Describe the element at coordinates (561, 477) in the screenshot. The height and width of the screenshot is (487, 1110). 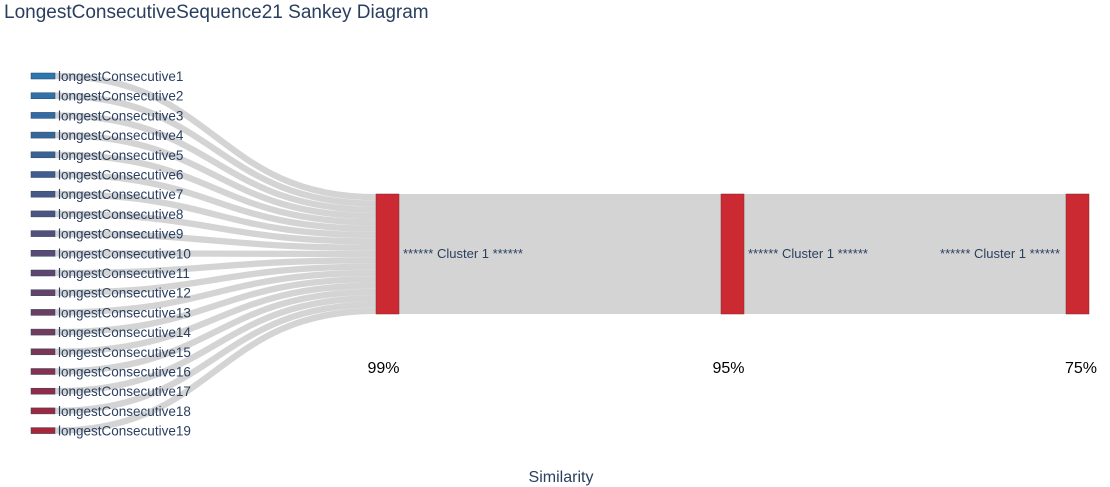
I see `x-axis-label: Similarity` at that location.